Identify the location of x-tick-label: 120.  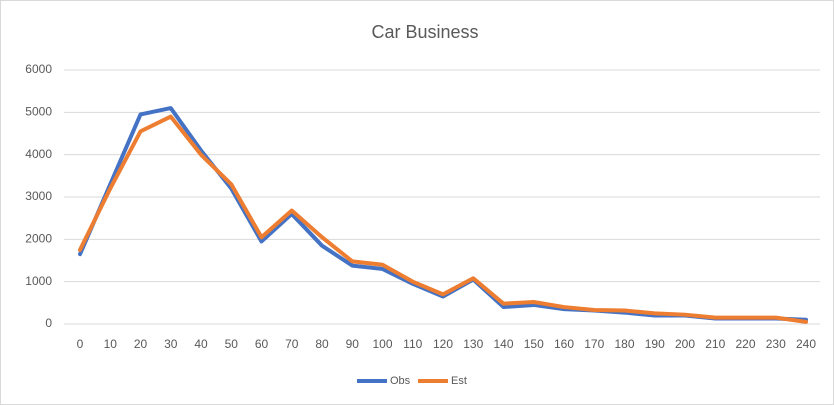
(443, 344).